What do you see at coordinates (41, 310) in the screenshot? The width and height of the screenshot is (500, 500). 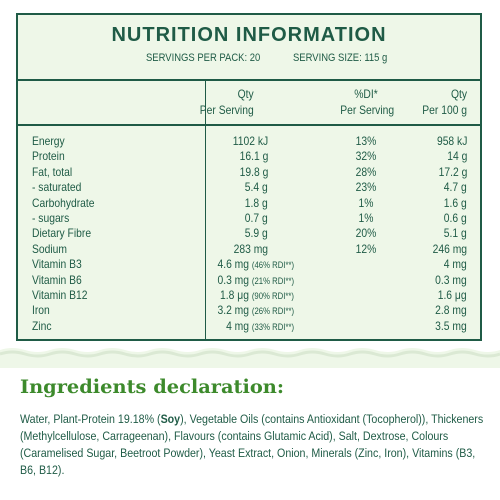 I see `nutrient-name: Iron` at bounding box center [41, 310].